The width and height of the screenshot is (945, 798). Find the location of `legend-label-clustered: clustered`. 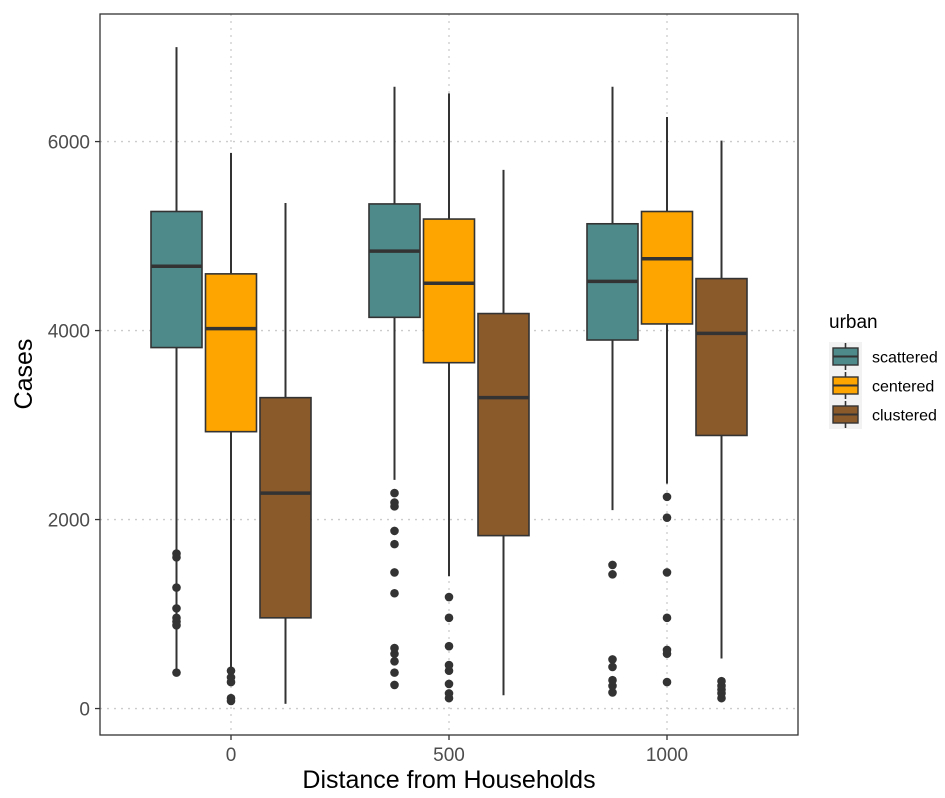

legend-label-clustered: clustered is located at coordinates (904, 416).